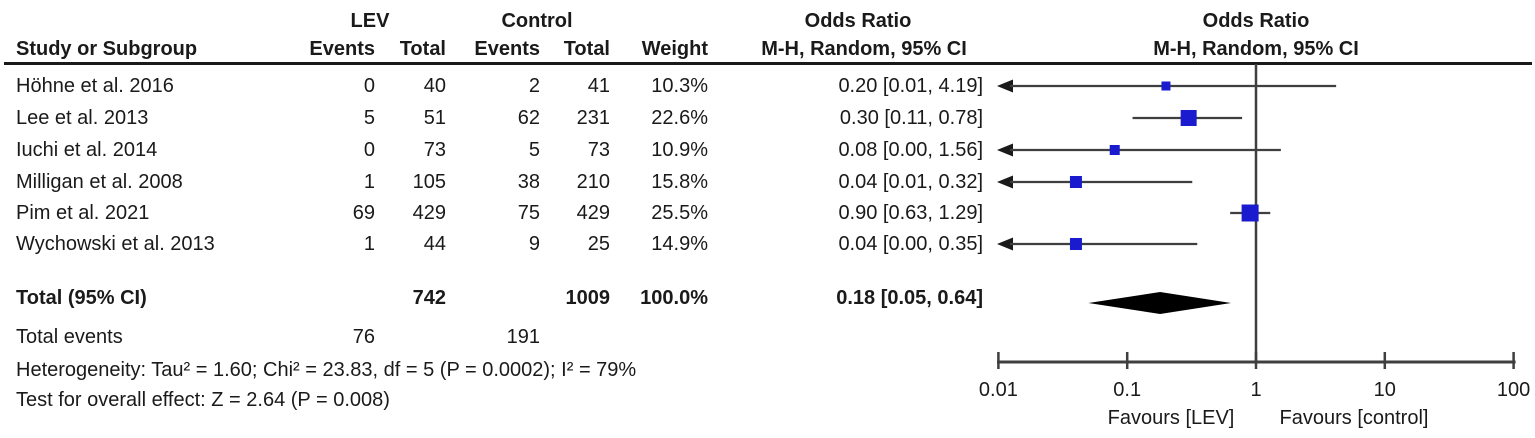 This screenshot has width=1535, height=438. I want to click on header-rule, so click(768, 63).